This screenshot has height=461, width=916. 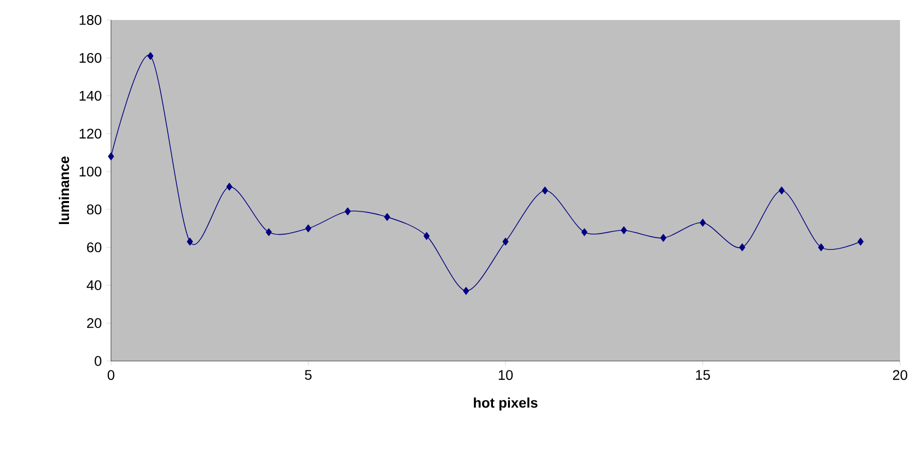 What do you see at coordinates (505, 375) in the screenshot?
I see `x-tick-label: 10` at bounding box center [505, 375].